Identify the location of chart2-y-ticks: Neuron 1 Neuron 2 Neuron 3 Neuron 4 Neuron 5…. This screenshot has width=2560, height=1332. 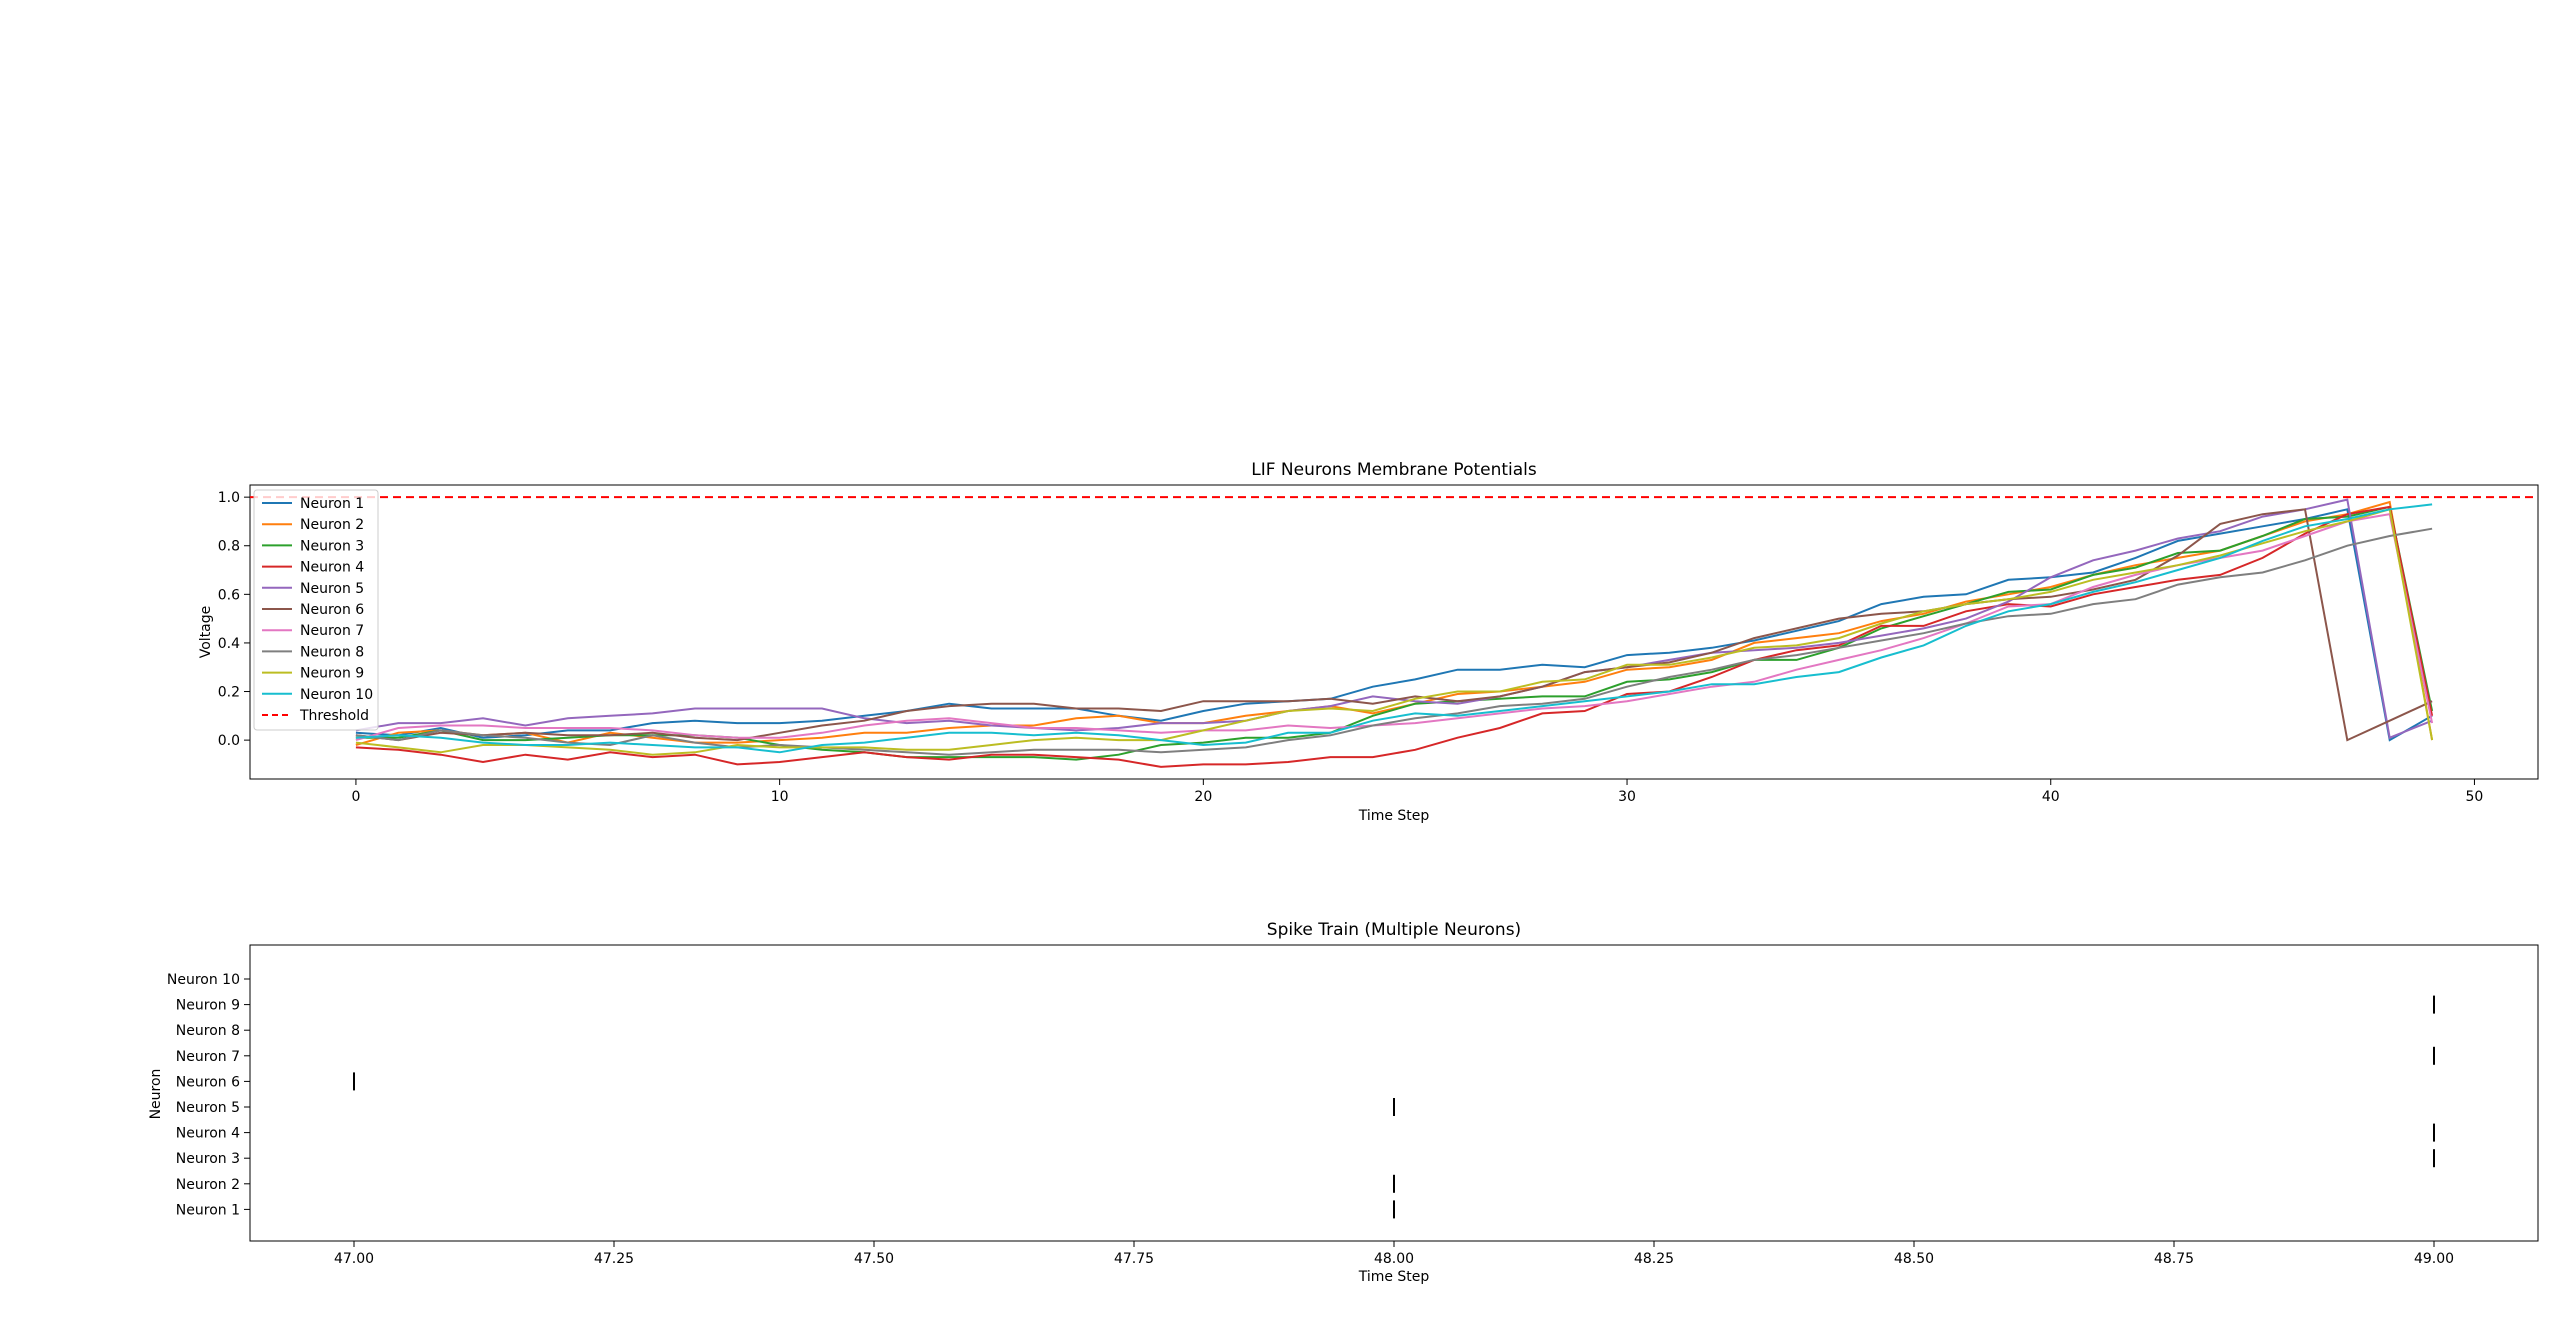
(208, 1095).